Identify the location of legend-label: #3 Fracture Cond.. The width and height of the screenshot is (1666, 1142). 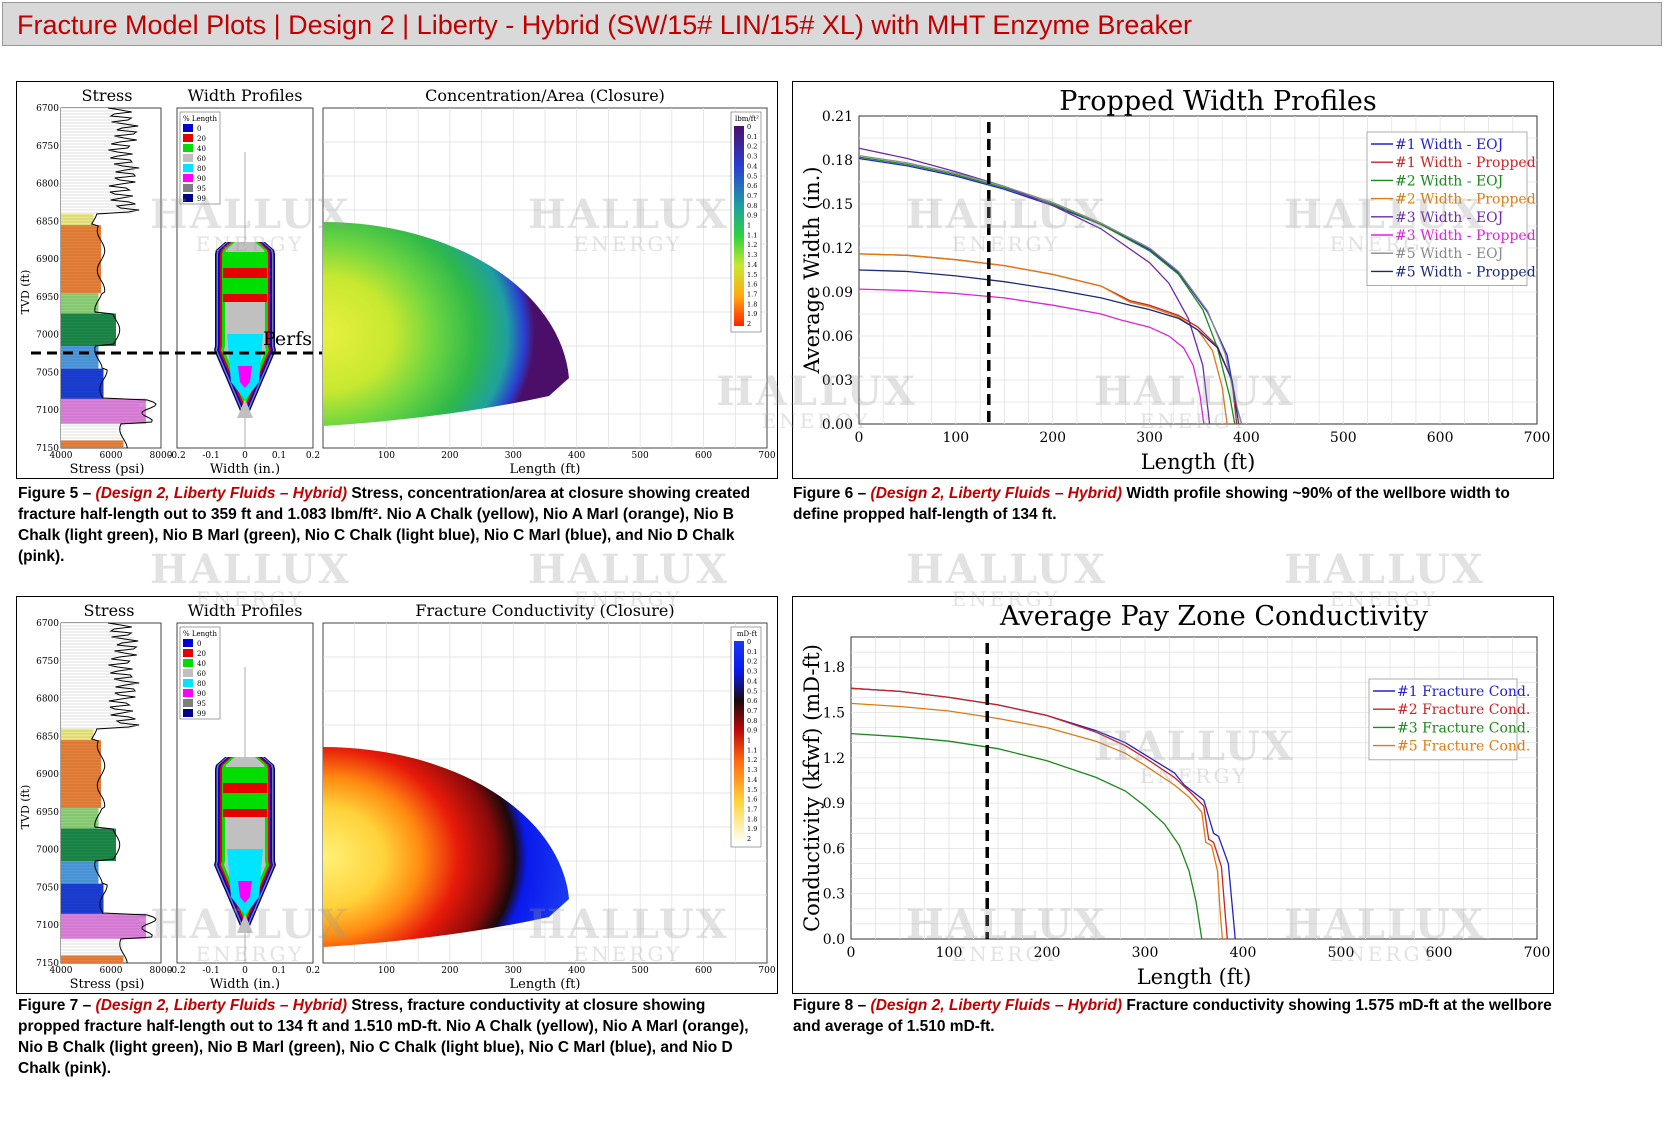
(1463, 728).